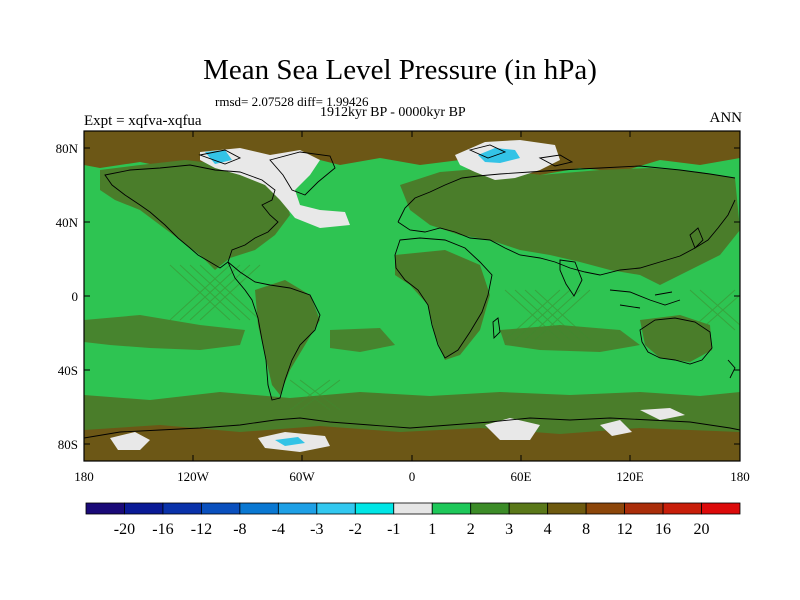  What do you see at coordinates (393, 112) in the screenshot?
I see `period-text: 1912kyr BP - 0000kyr BP` at bounding box center [393, 112].